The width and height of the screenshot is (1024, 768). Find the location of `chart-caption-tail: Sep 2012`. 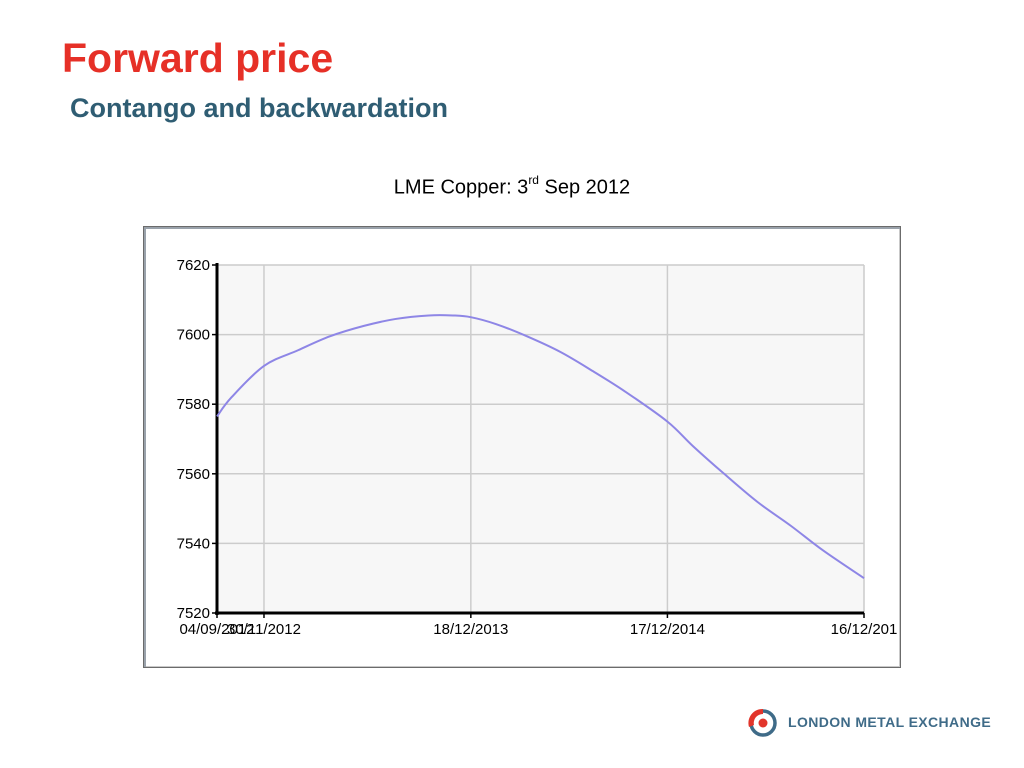

chart-caption-tail: Sep 2012 is located at coordinates (584, 187).